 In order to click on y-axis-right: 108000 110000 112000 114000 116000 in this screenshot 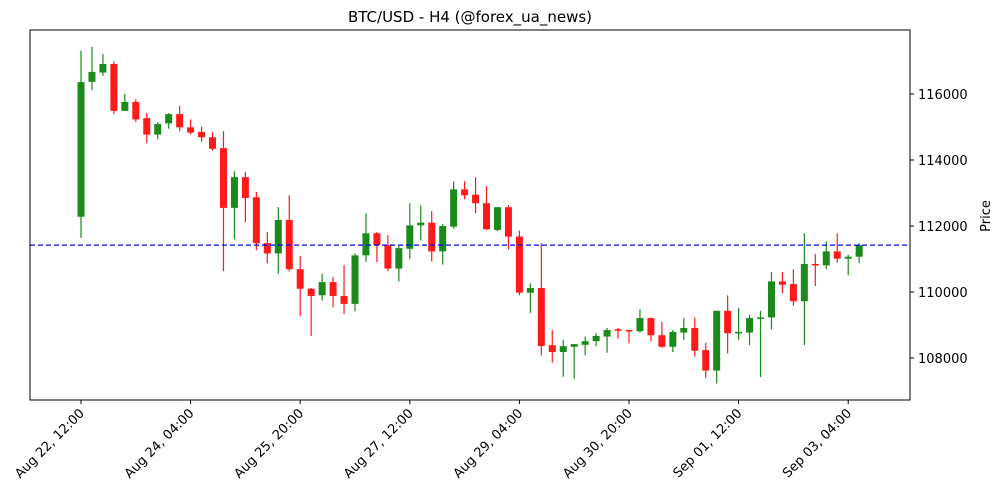, I will do `click(939, 227)`.